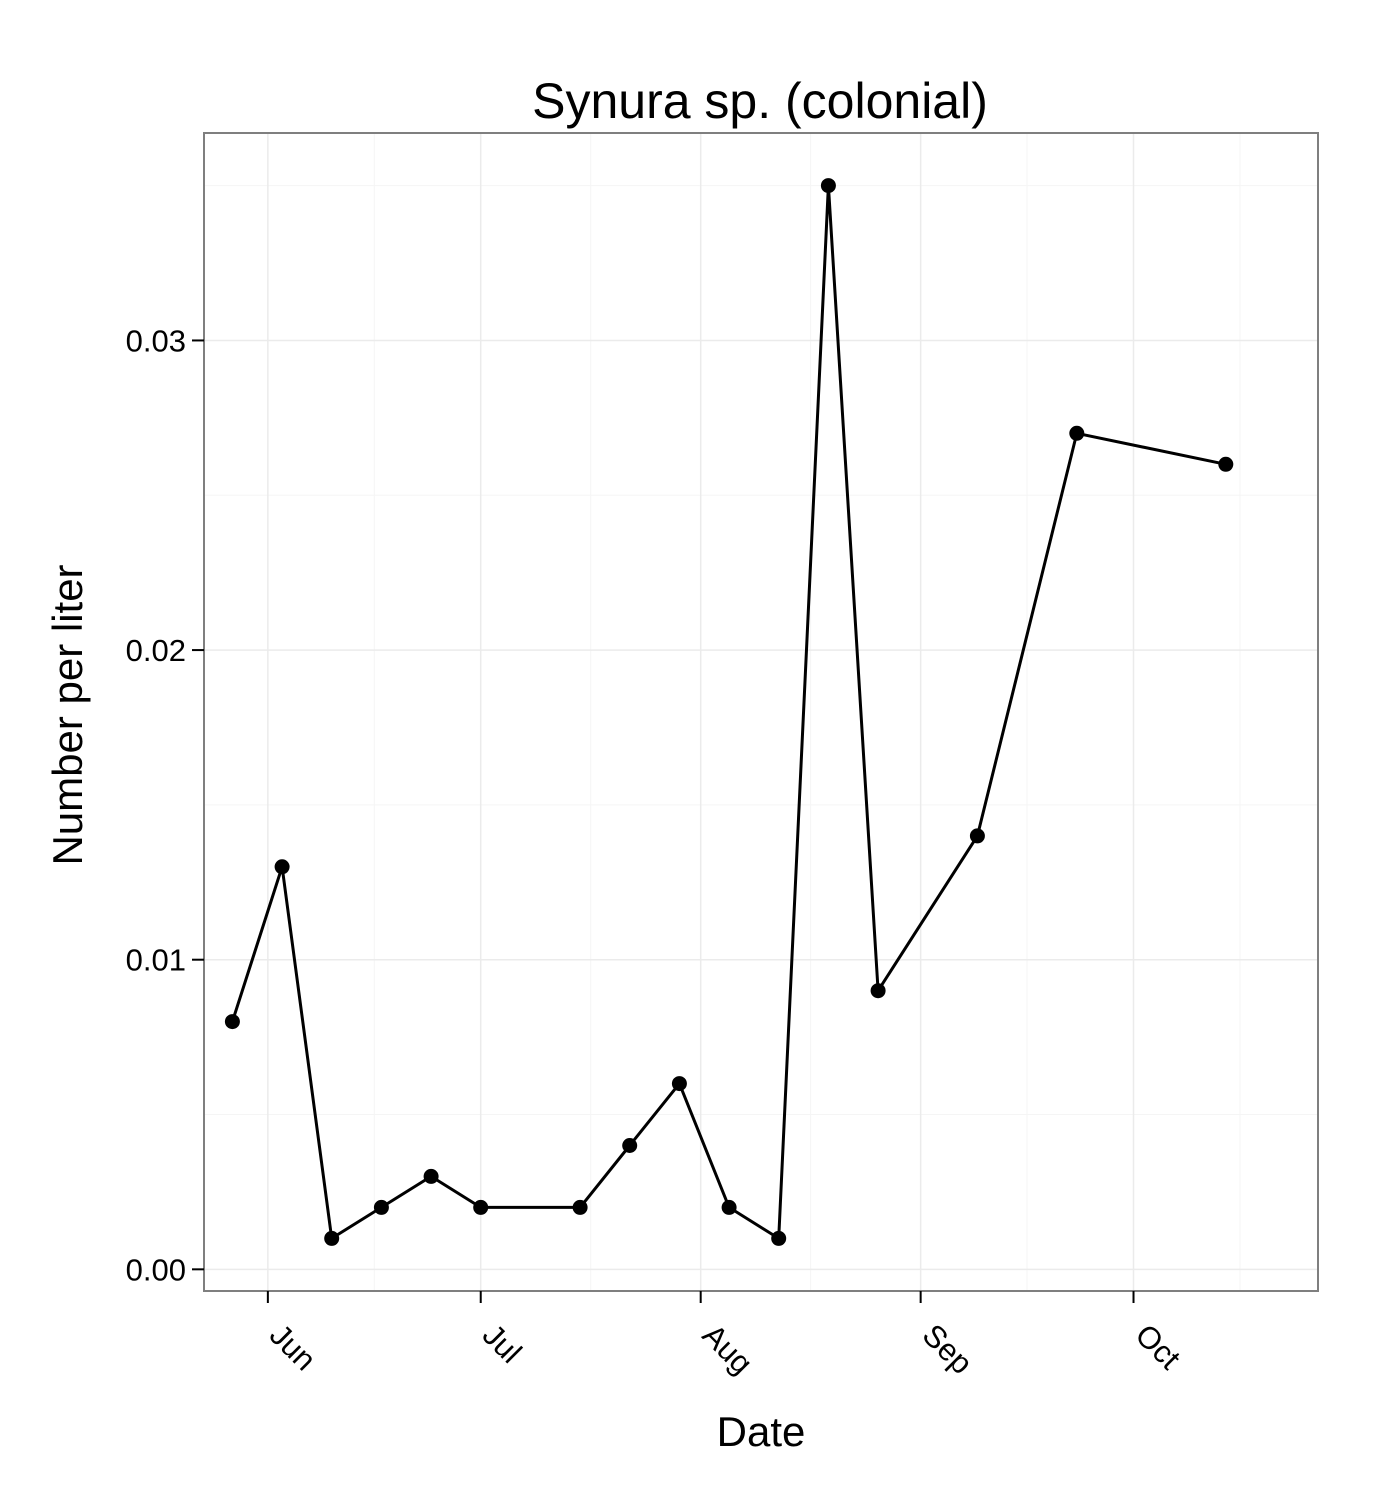  I want to click on y-tick-label: 0.02, so click(156, 650).